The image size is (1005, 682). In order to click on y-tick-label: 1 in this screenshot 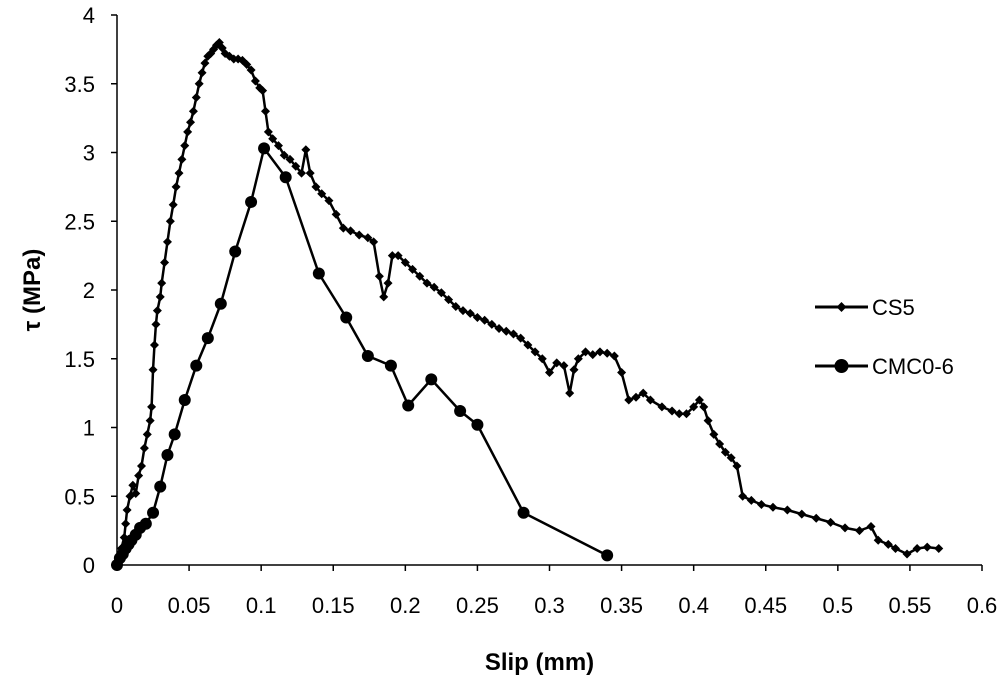, I will do `click(89, 428)`.